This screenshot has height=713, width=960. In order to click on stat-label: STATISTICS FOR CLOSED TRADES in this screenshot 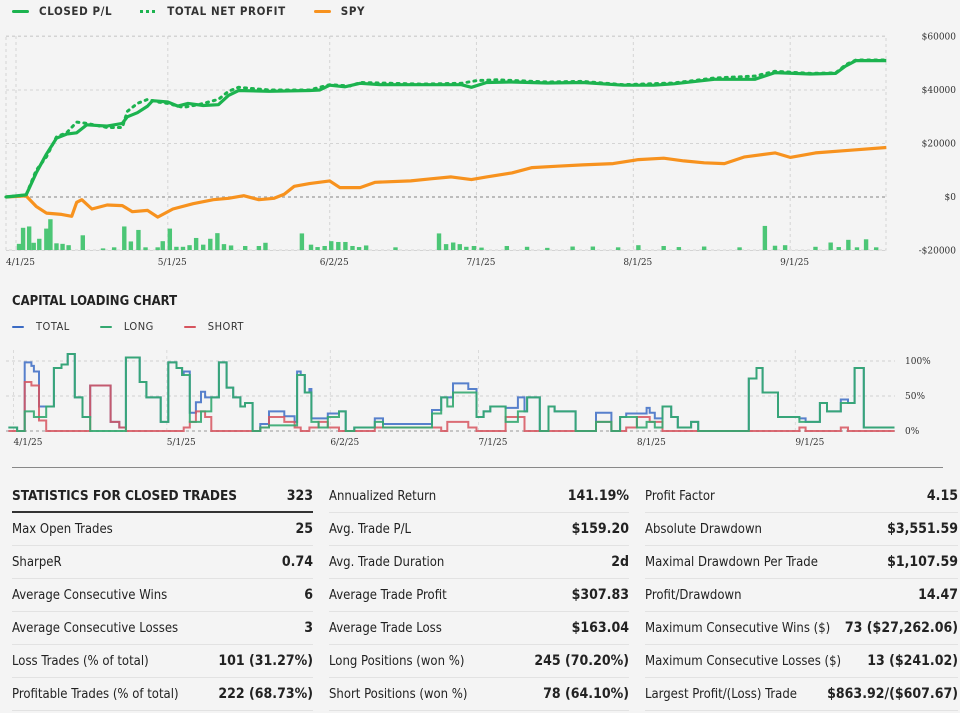, I will do `click(125, 495)`.